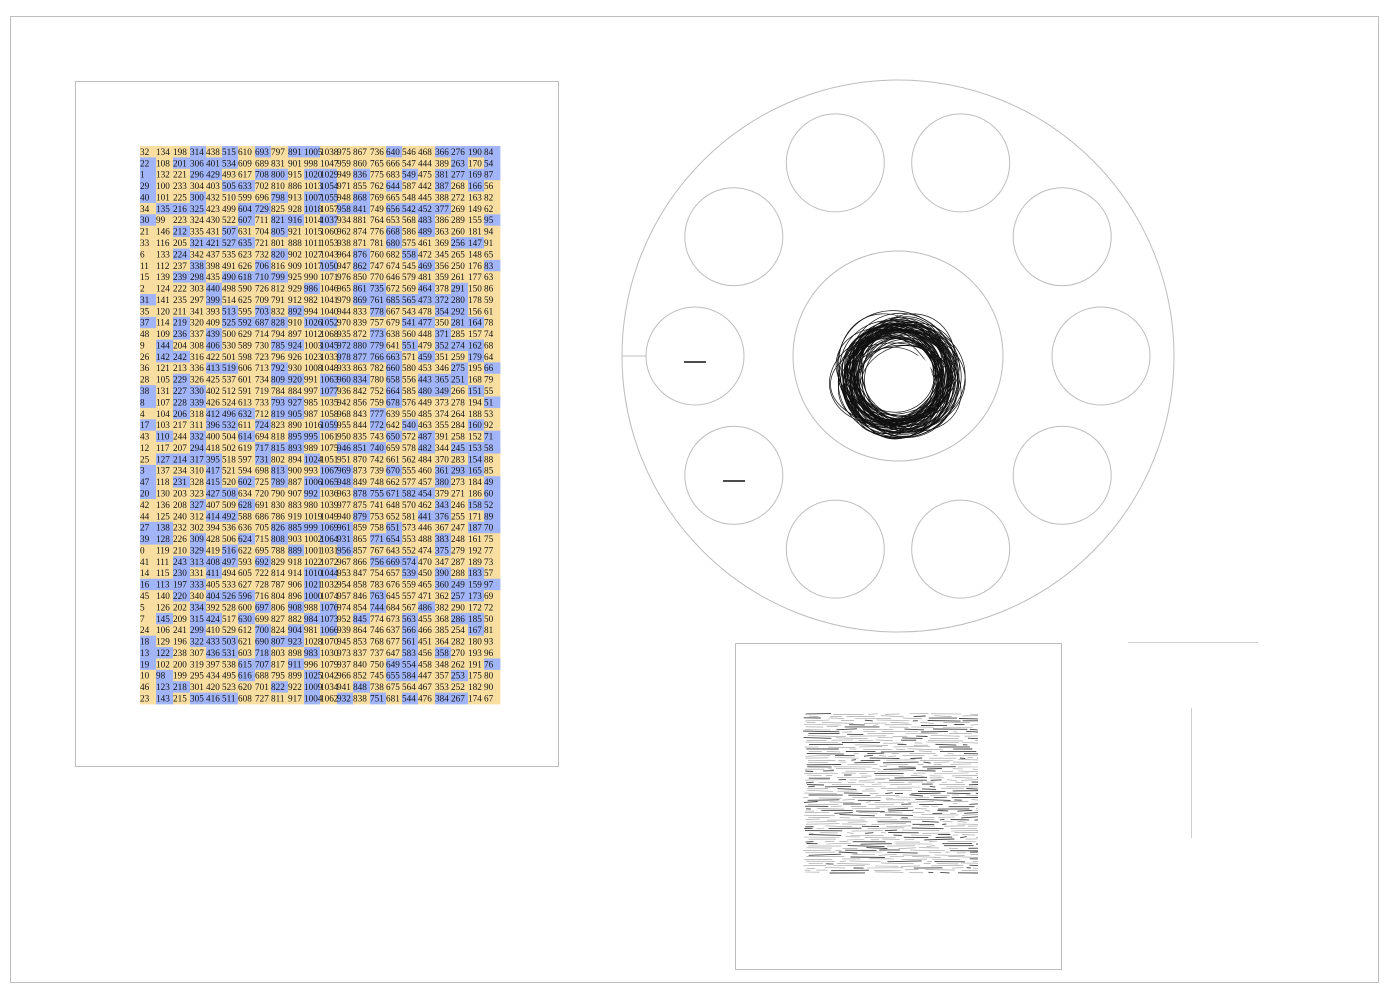  I want to click on grid-cell: 344, so click(442, 448).